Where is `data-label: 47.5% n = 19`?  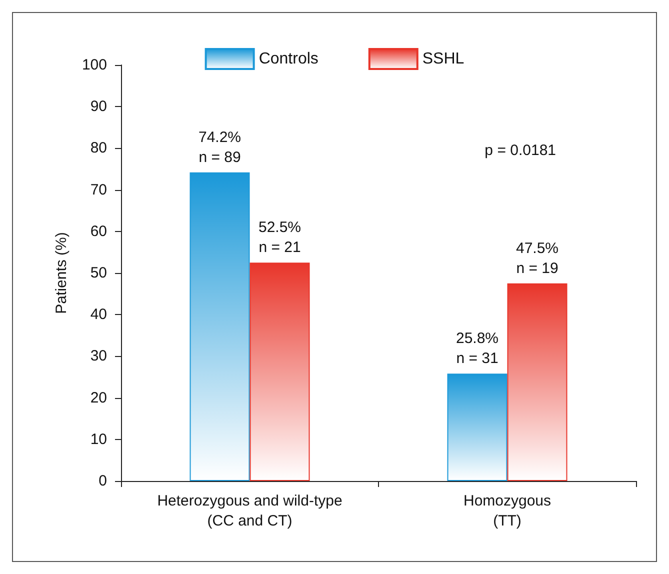
data-label: 47.5% n = 19 is located at coordinates (537, 258).